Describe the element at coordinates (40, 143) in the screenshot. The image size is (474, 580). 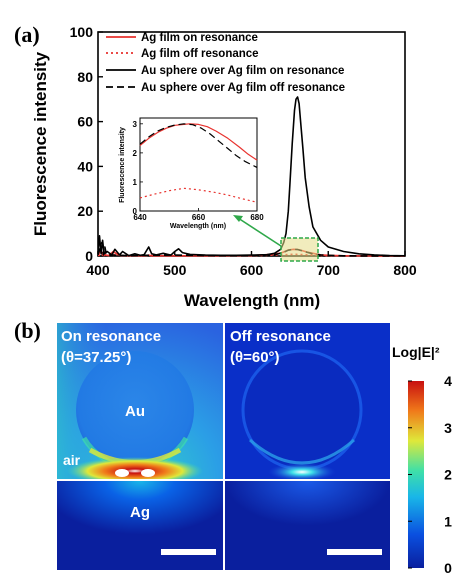
I see `y-axis-title: Fluorescence intensity` at that location.